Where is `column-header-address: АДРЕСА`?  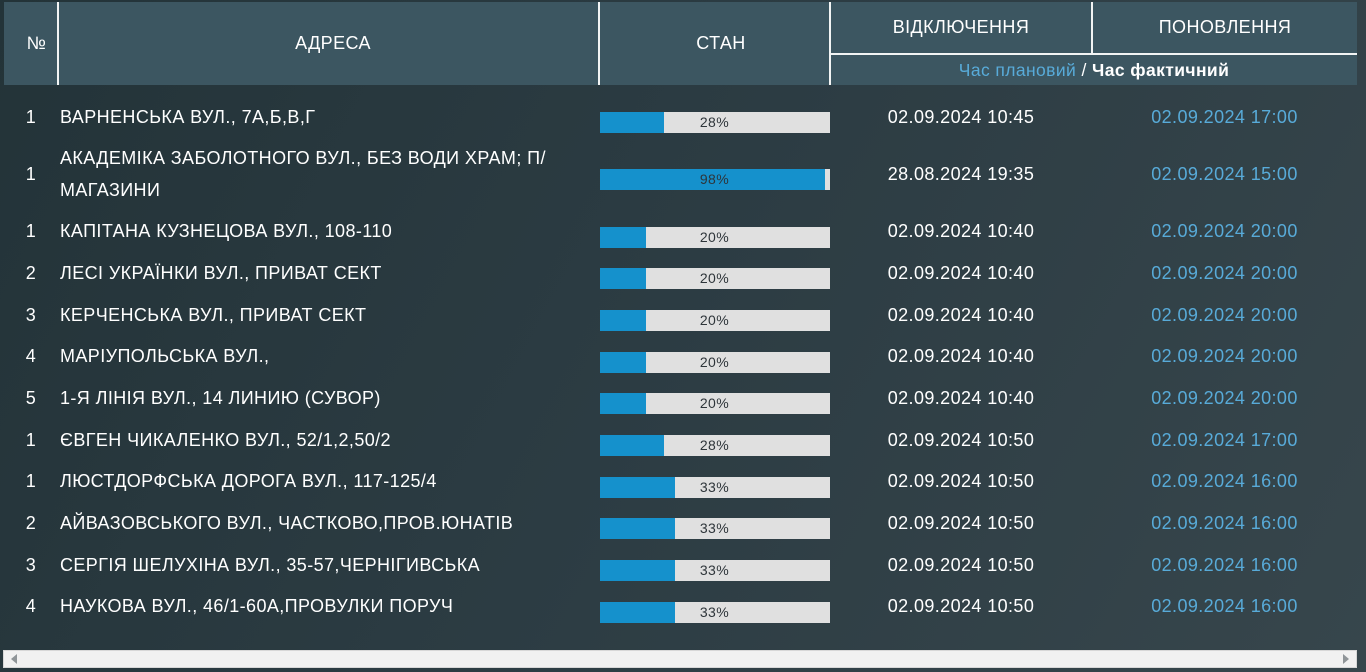 column-header-address: АДРЕСА is located at coordinates (328, 43).